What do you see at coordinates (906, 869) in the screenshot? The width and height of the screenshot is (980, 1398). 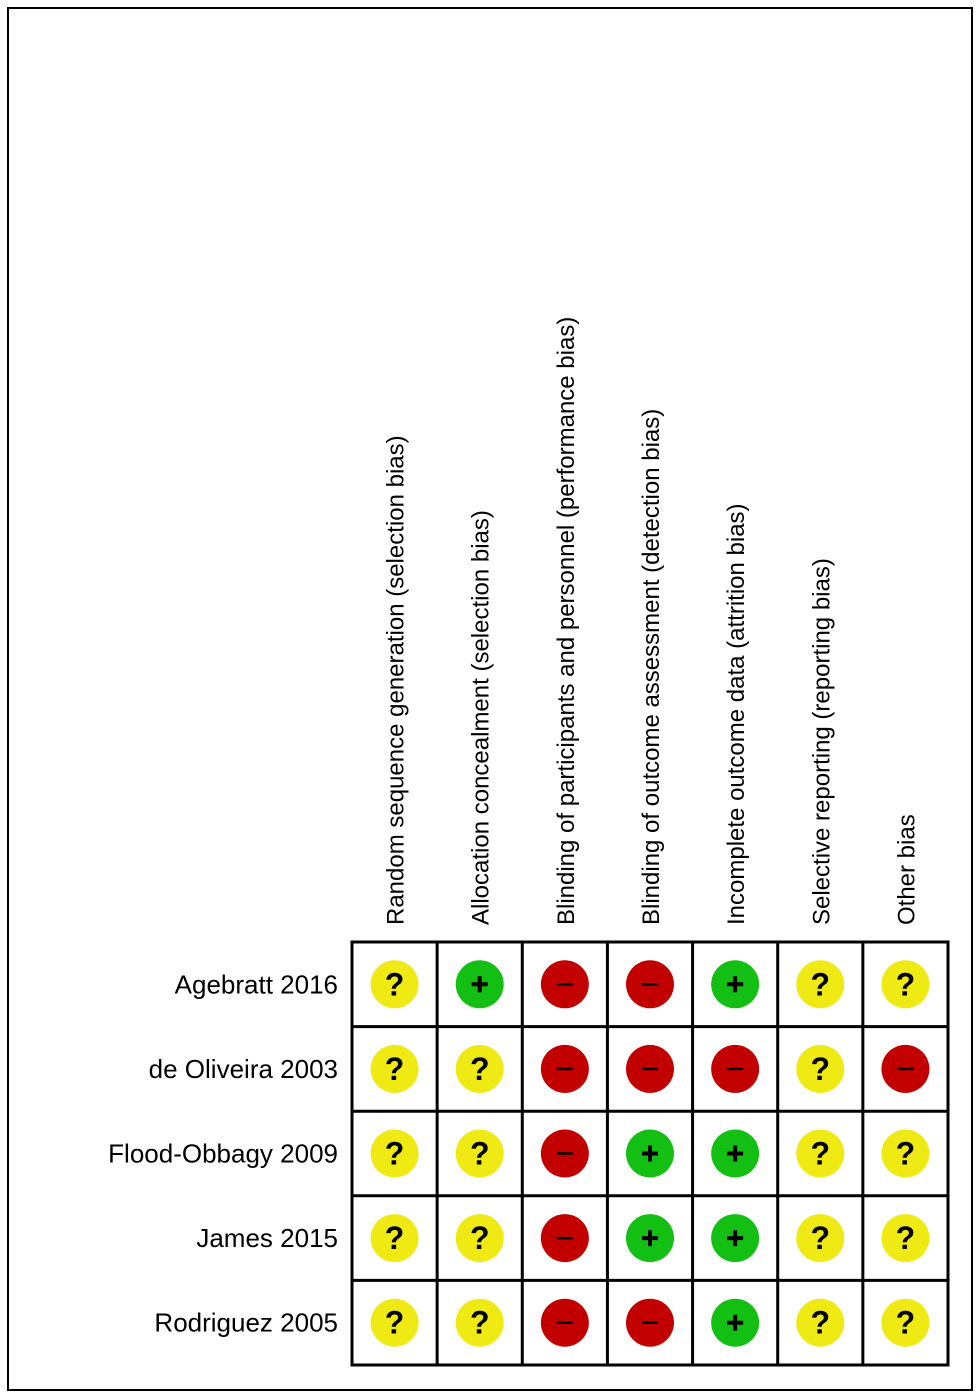 I see `column-header: Other bias` at bounding box center [906, 869].